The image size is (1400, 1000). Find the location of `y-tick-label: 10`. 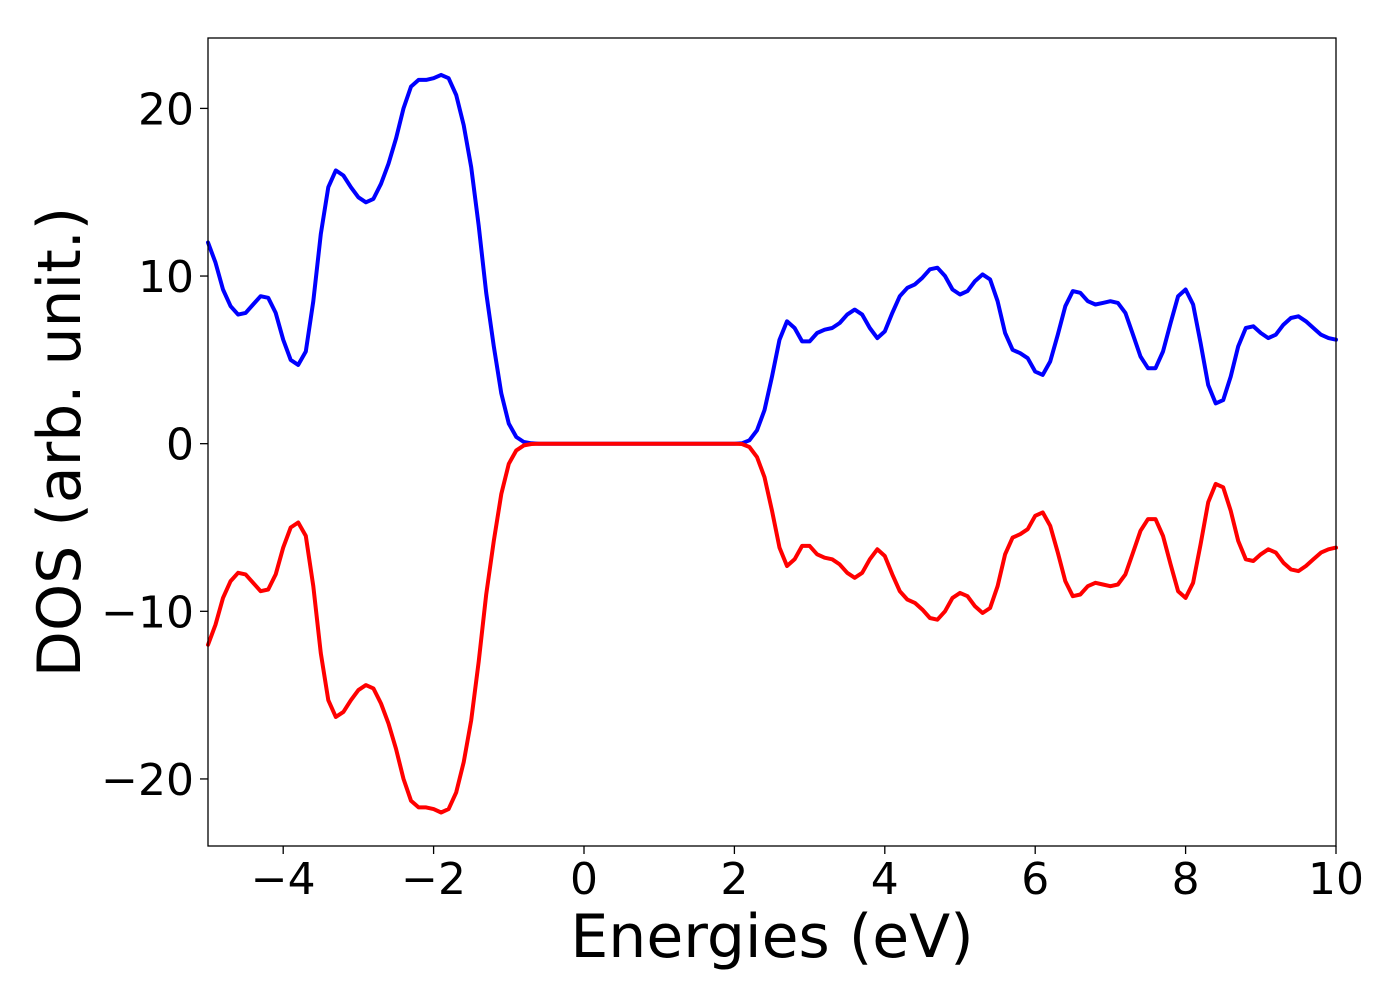

y-tick-label: 10 is located at coordinates (166, 277).